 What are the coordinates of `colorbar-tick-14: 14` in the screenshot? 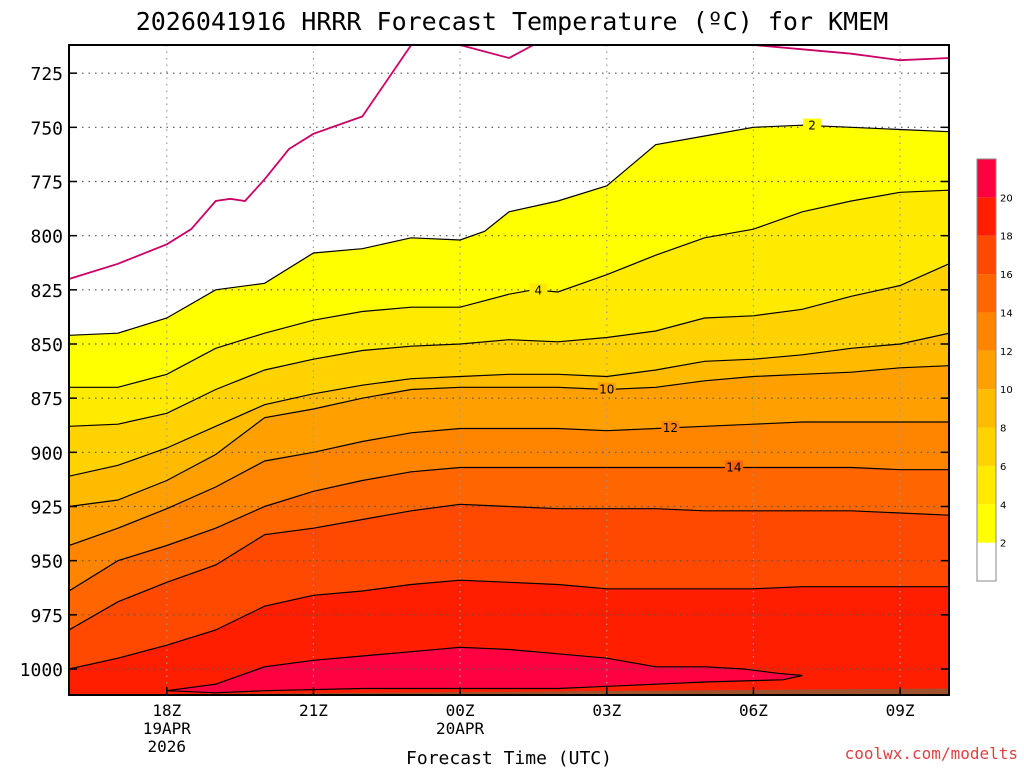 It's located at (1006, 313).